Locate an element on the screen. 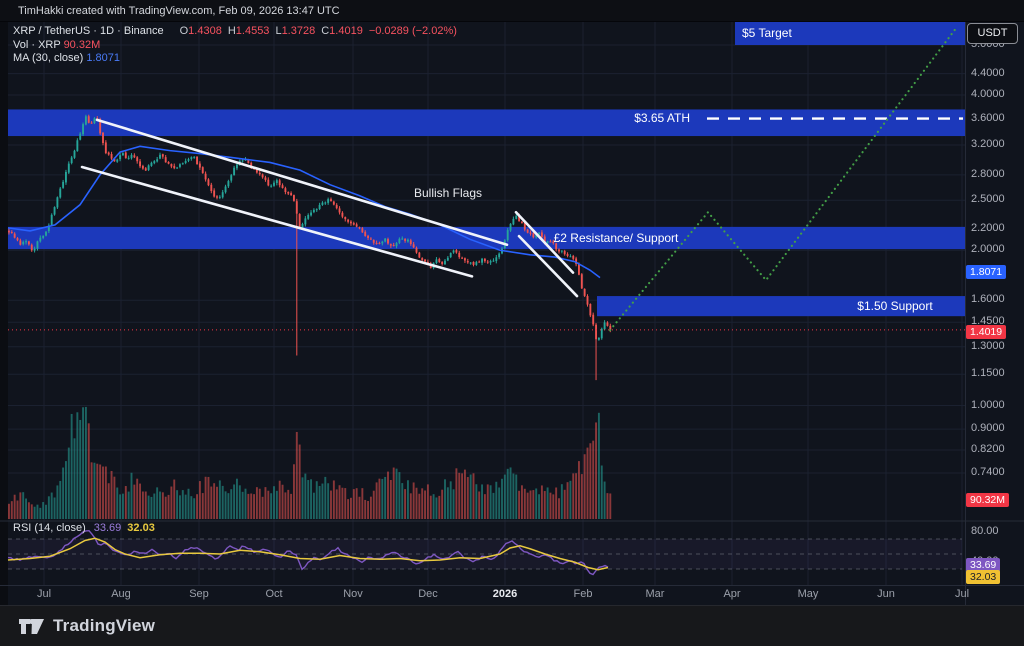 The width and height of the screenshot is (1024, 646). resistance-2-annotation: £2 Resistance/ Support is located at coordinates (616, 238).